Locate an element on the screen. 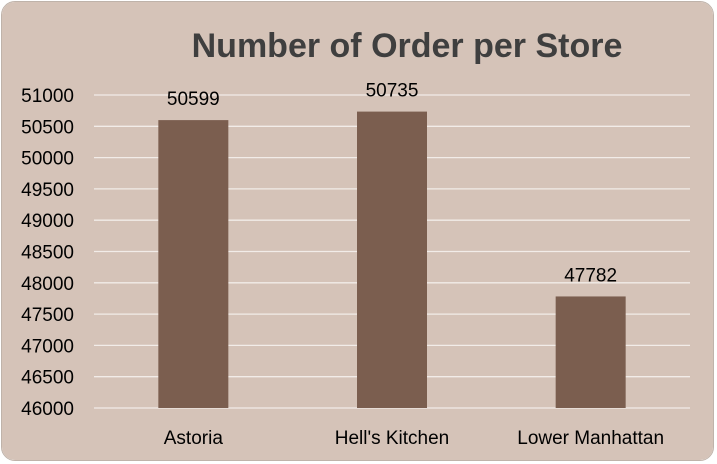  y-tick-label: 49500 is located at coordinates (47, 190).